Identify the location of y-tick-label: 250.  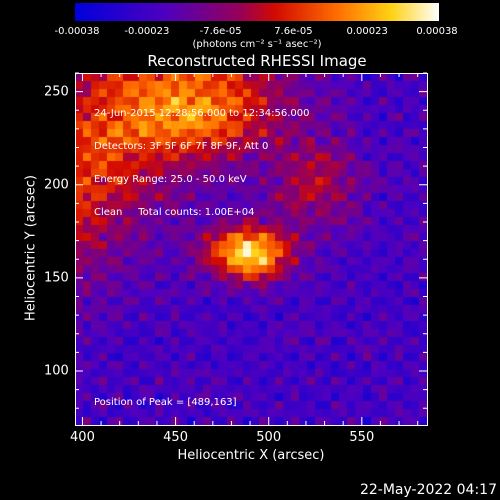
(56, 92).